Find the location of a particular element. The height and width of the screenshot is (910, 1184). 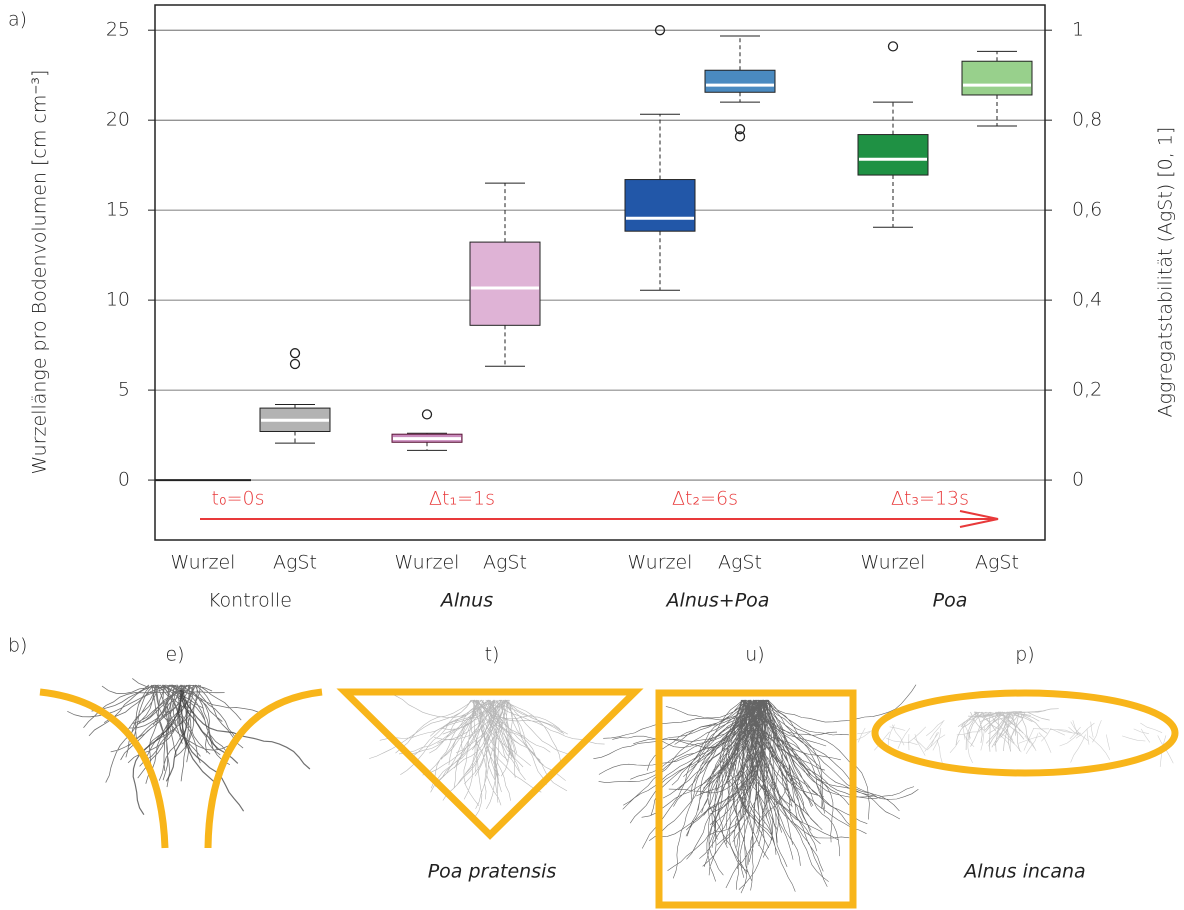

y2-tick-label: 1 is located at coordinates (1078, 30).